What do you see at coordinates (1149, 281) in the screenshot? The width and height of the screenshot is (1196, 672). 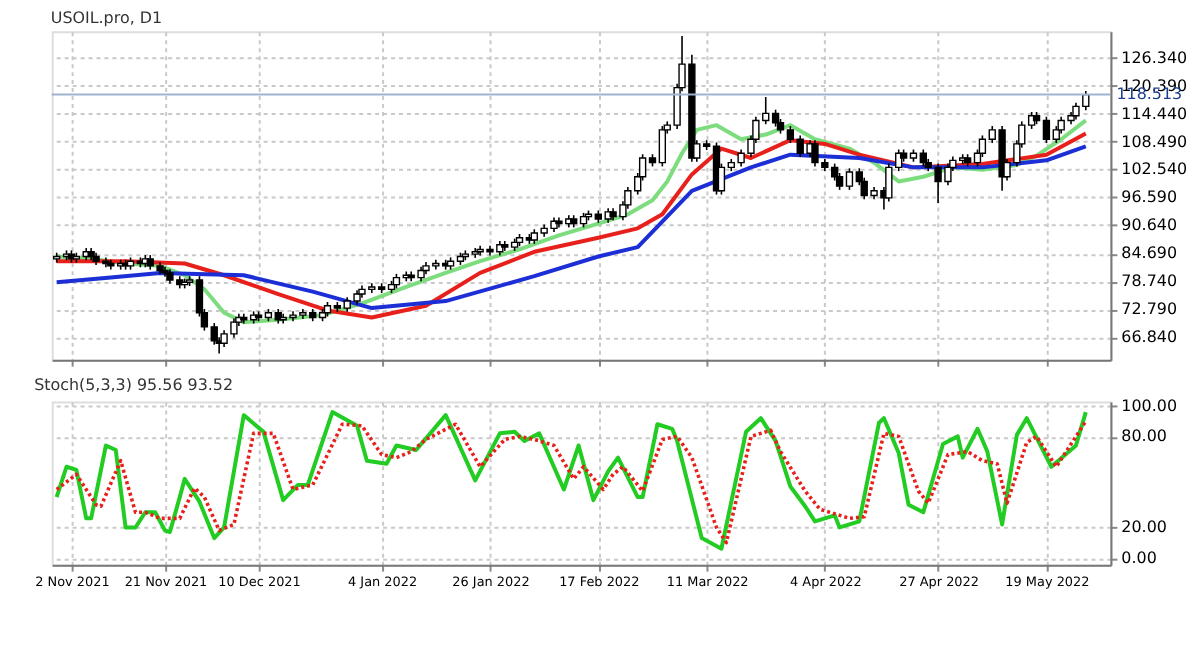 I see `y-tick-label: 78.740` at bounding box center [1149, 281].